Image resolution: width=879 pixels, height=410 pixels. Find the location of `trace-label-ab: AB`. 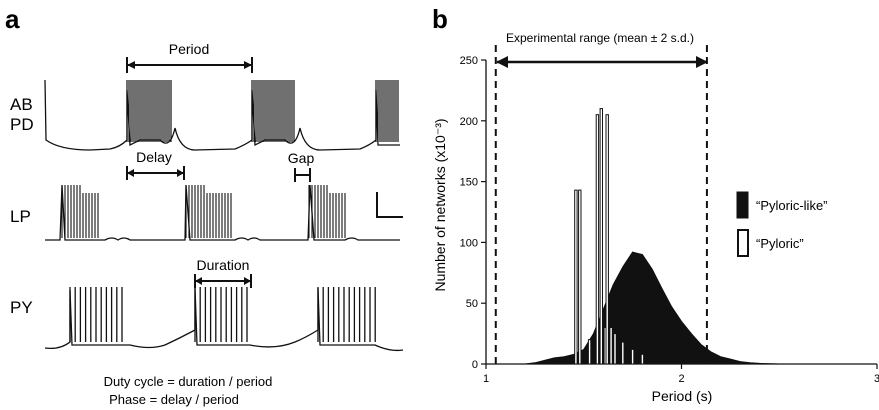

trace-label-ab: AB is located at coordinates (21, 104).